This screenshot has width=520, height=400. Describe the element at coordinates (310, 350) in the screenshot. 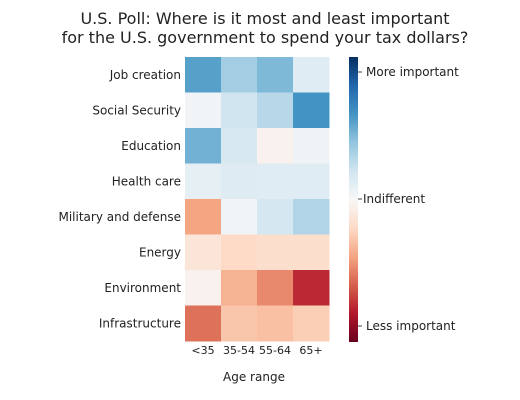

I see `column-label: 65+` at that location.